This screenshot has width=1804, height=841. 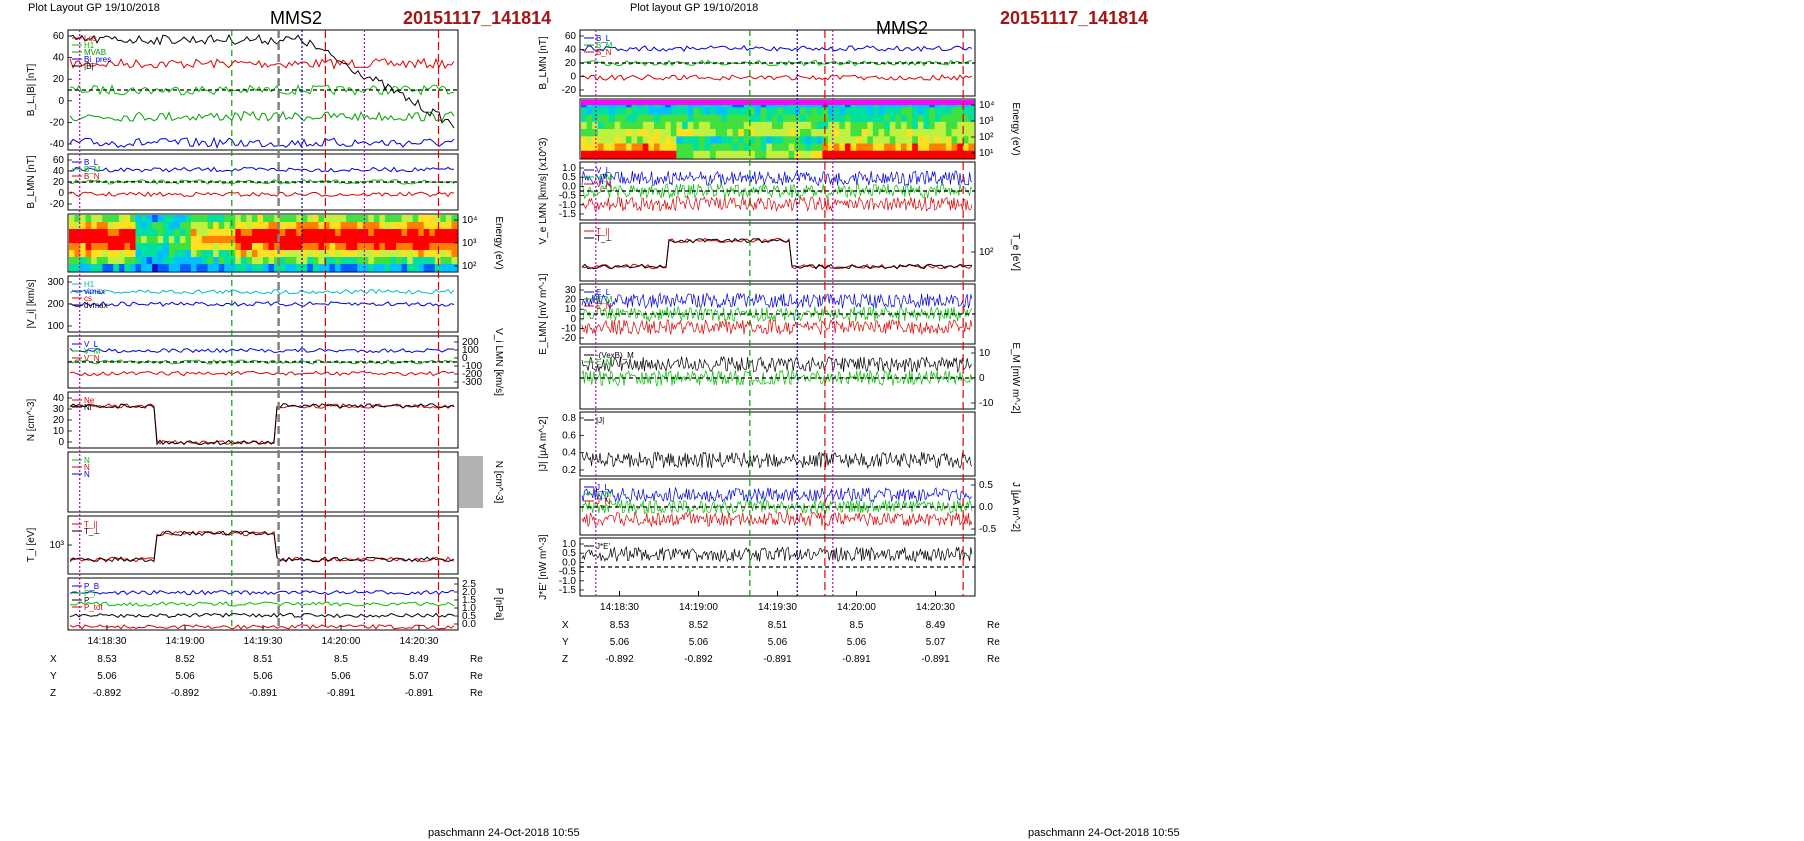 What do you see at coordinates (95, 52) in the screenshot?
I see `legend-entry: MVAB` at bounding box center [95, 52].